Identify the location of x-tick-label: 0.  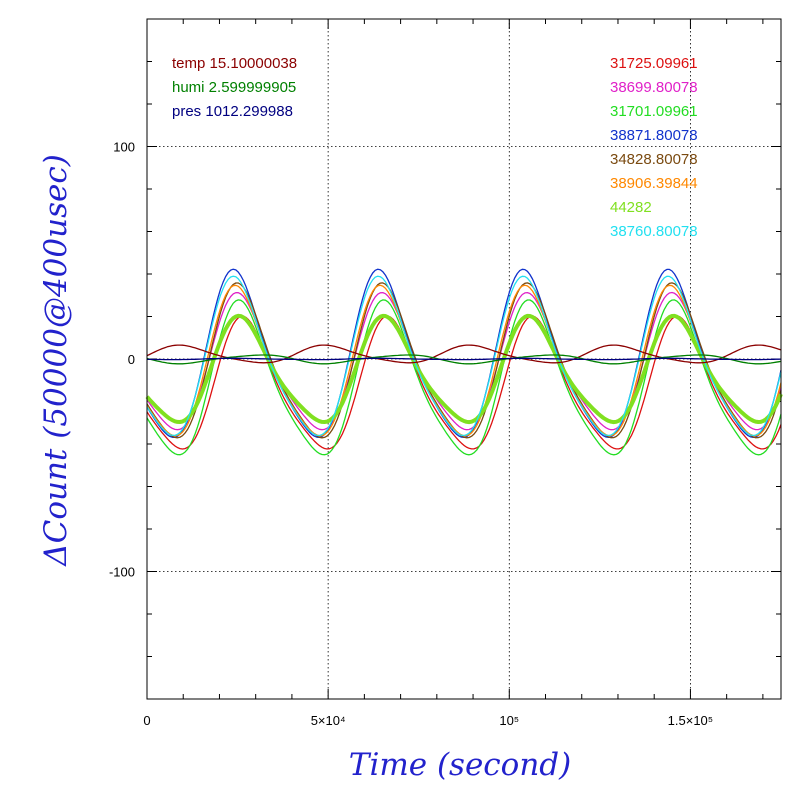
(146, 720).